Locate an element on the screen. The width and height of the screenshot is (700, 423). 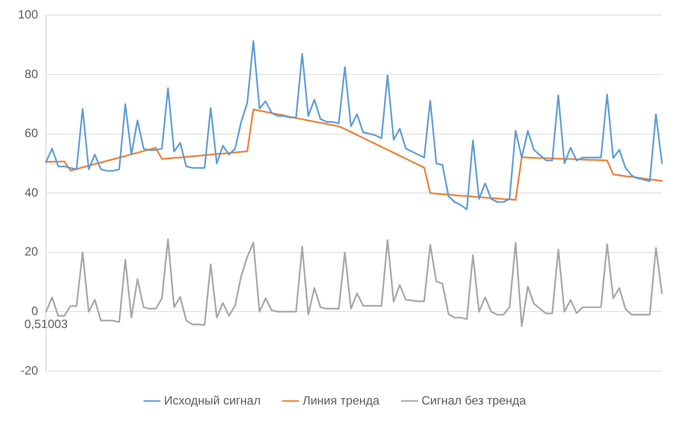
x-tick-label: 0,51003 is located at coordinates (46, 324).